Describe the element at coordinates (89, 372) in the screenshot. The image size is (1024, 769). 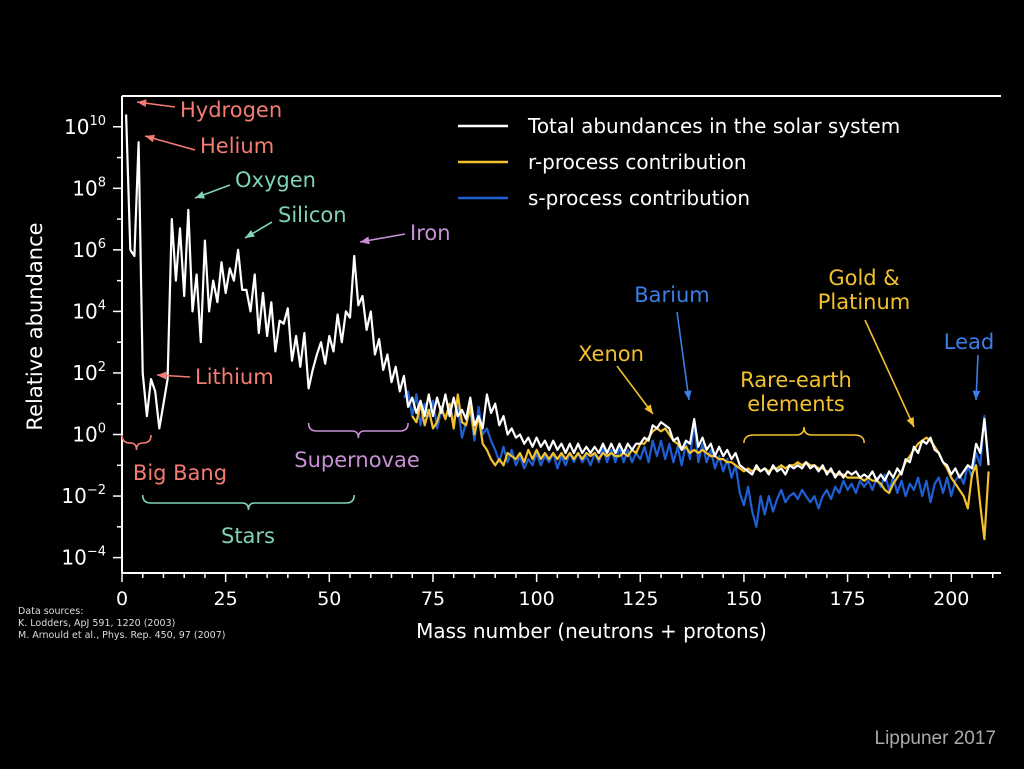
I see `y-tick-label: 10²` at that location.